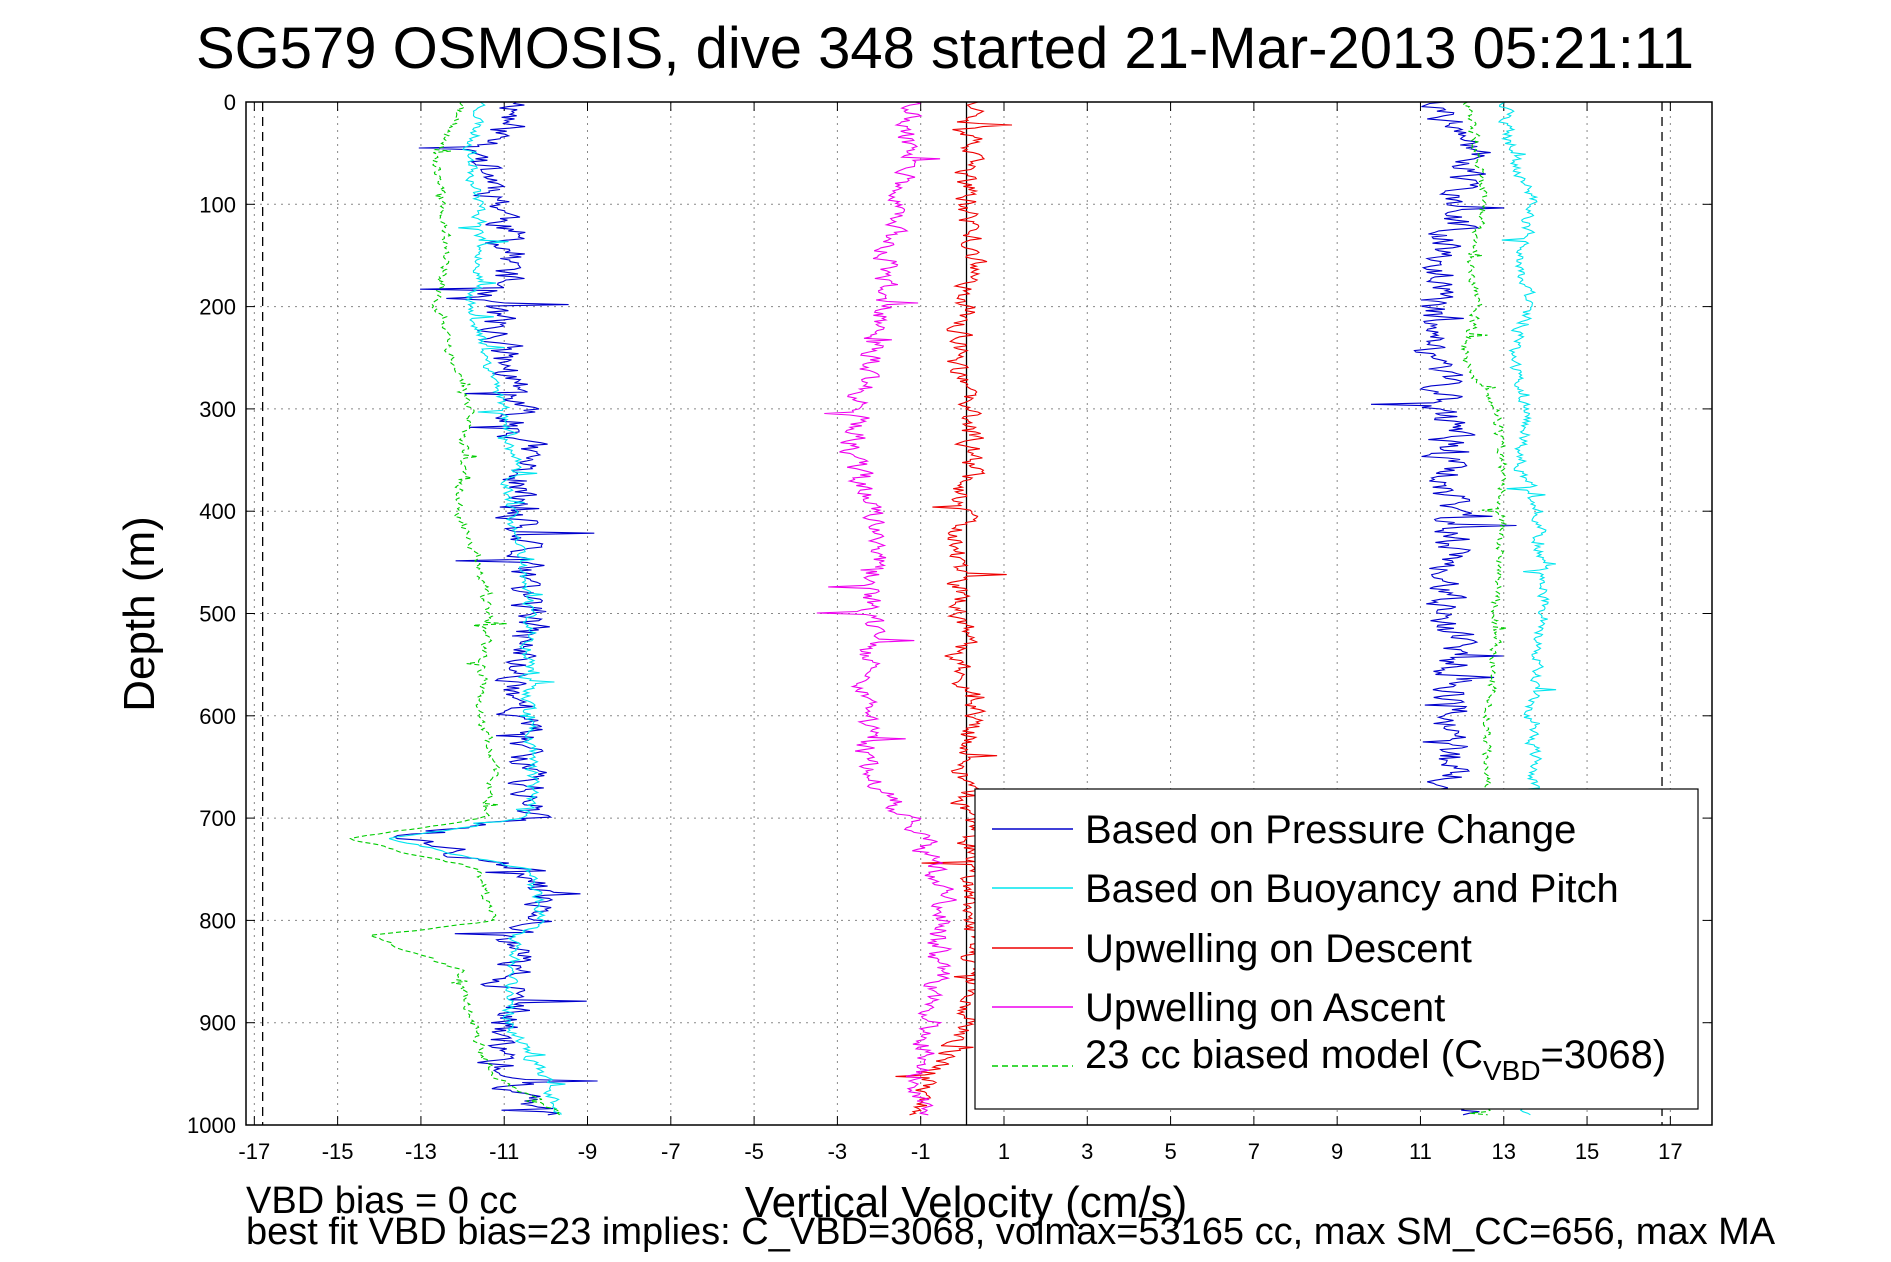 The width and height of the screenshot is (1891, 1262). What do you see at coordinates (1587, 1151) in the screenshot?
I see `x-tick-label: 15` at bounding box center [1587, 1151].